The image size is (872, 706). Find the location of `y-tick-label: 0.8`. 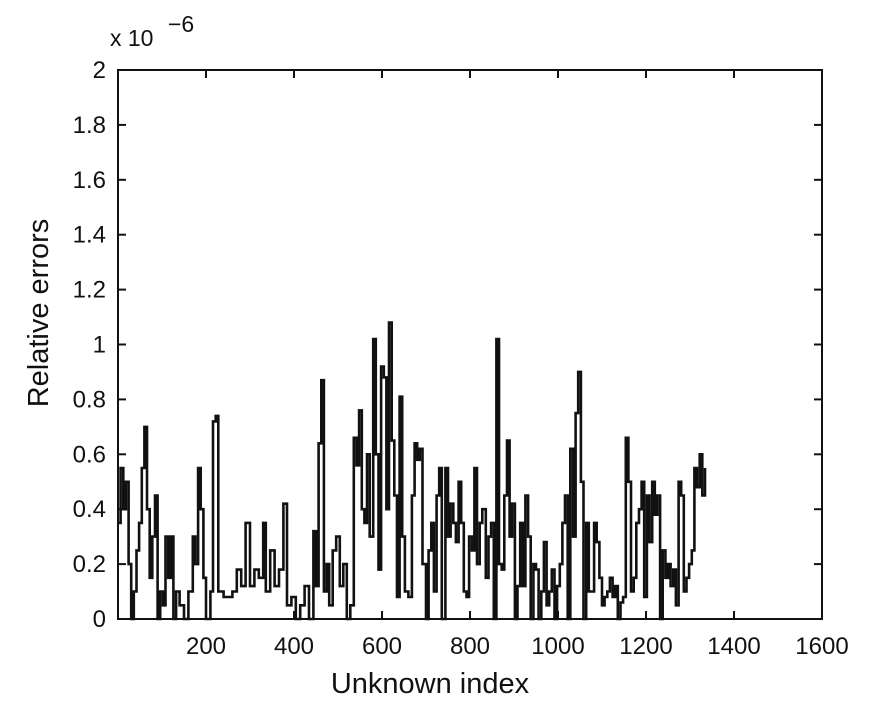

y-tick-label: 0.8 is located at coordinates (89, 399).